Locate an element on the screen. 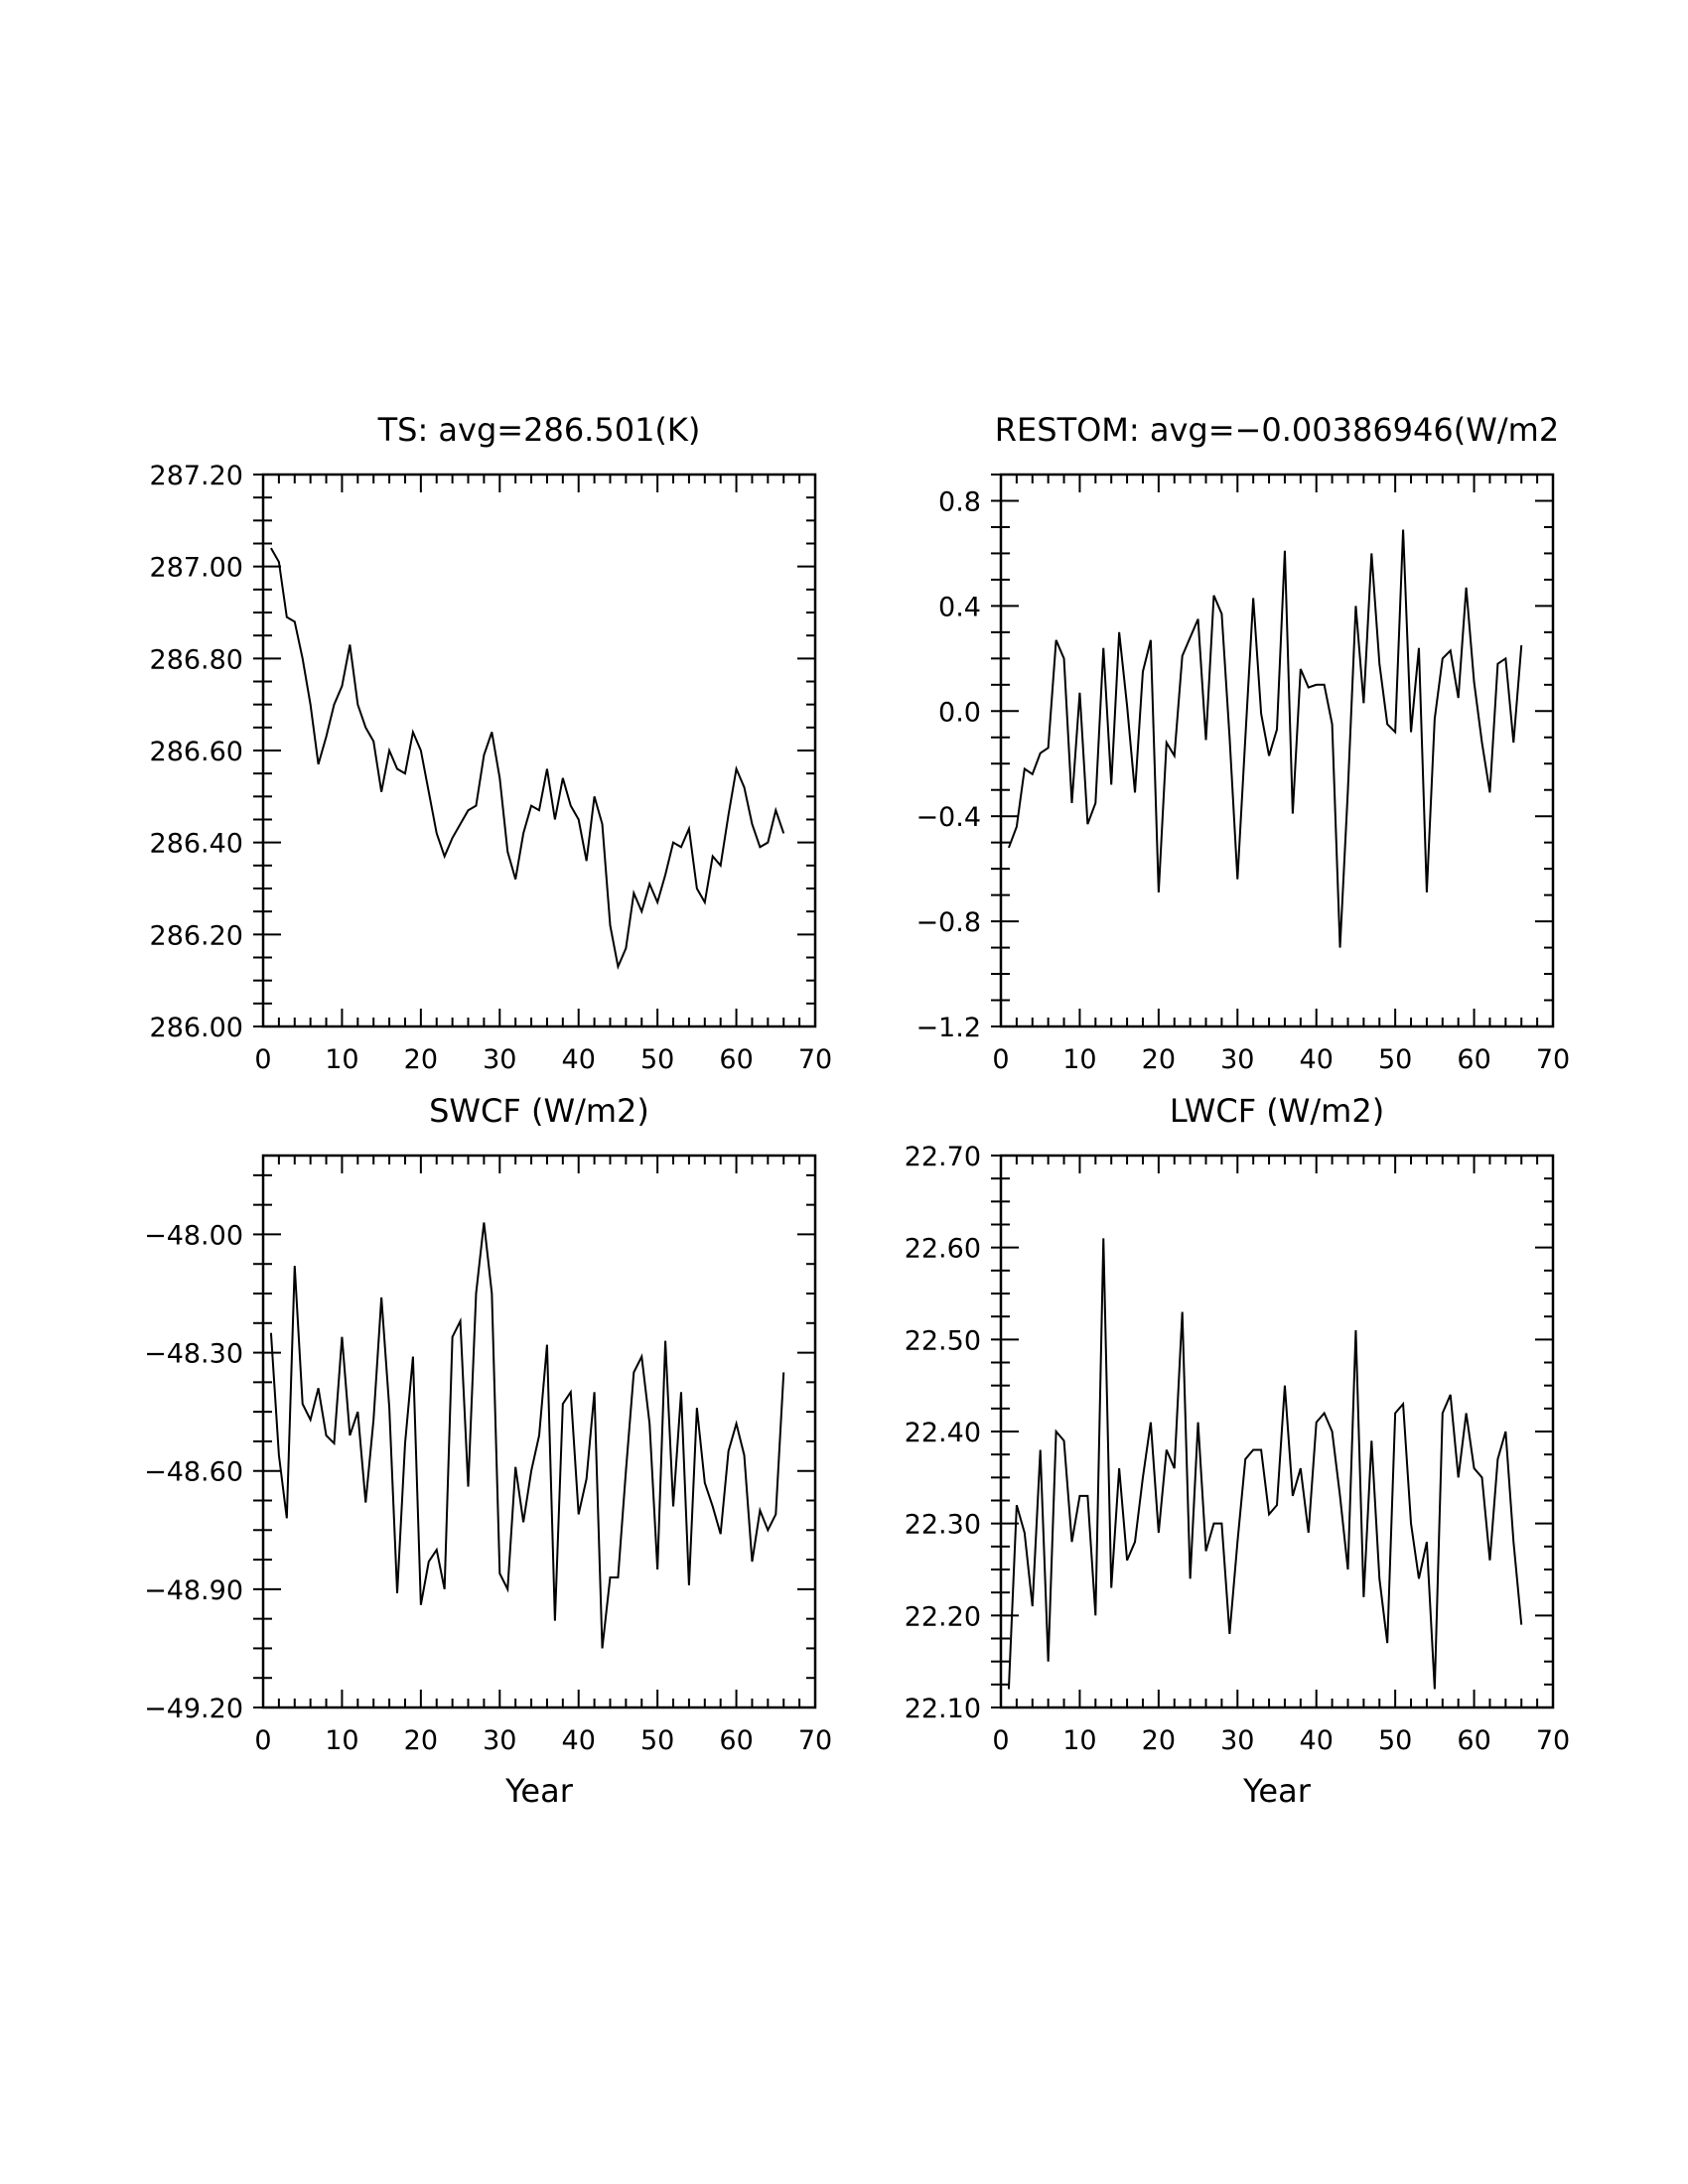 Image resolution: width=1688 pixels, height=2184 pixels. y-tick-labels: −1.2 −0.8 −0.4 0.0 0.4 0.8 is located at coordinates (948, 764).